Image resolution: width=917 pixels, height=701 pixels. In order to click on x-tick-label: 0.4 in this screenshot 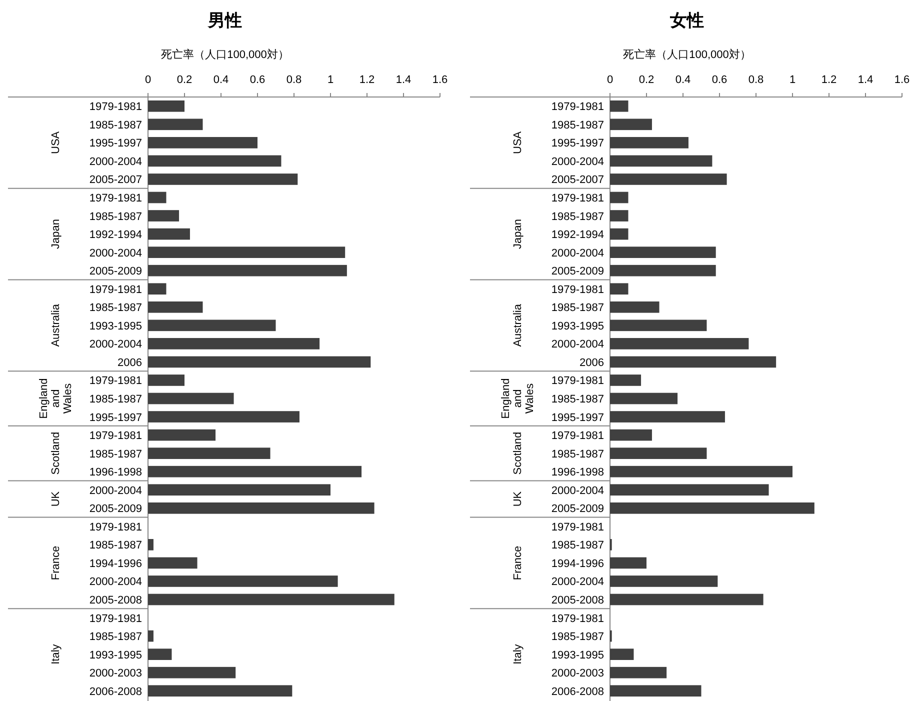, I will do `click(683, 80)`.